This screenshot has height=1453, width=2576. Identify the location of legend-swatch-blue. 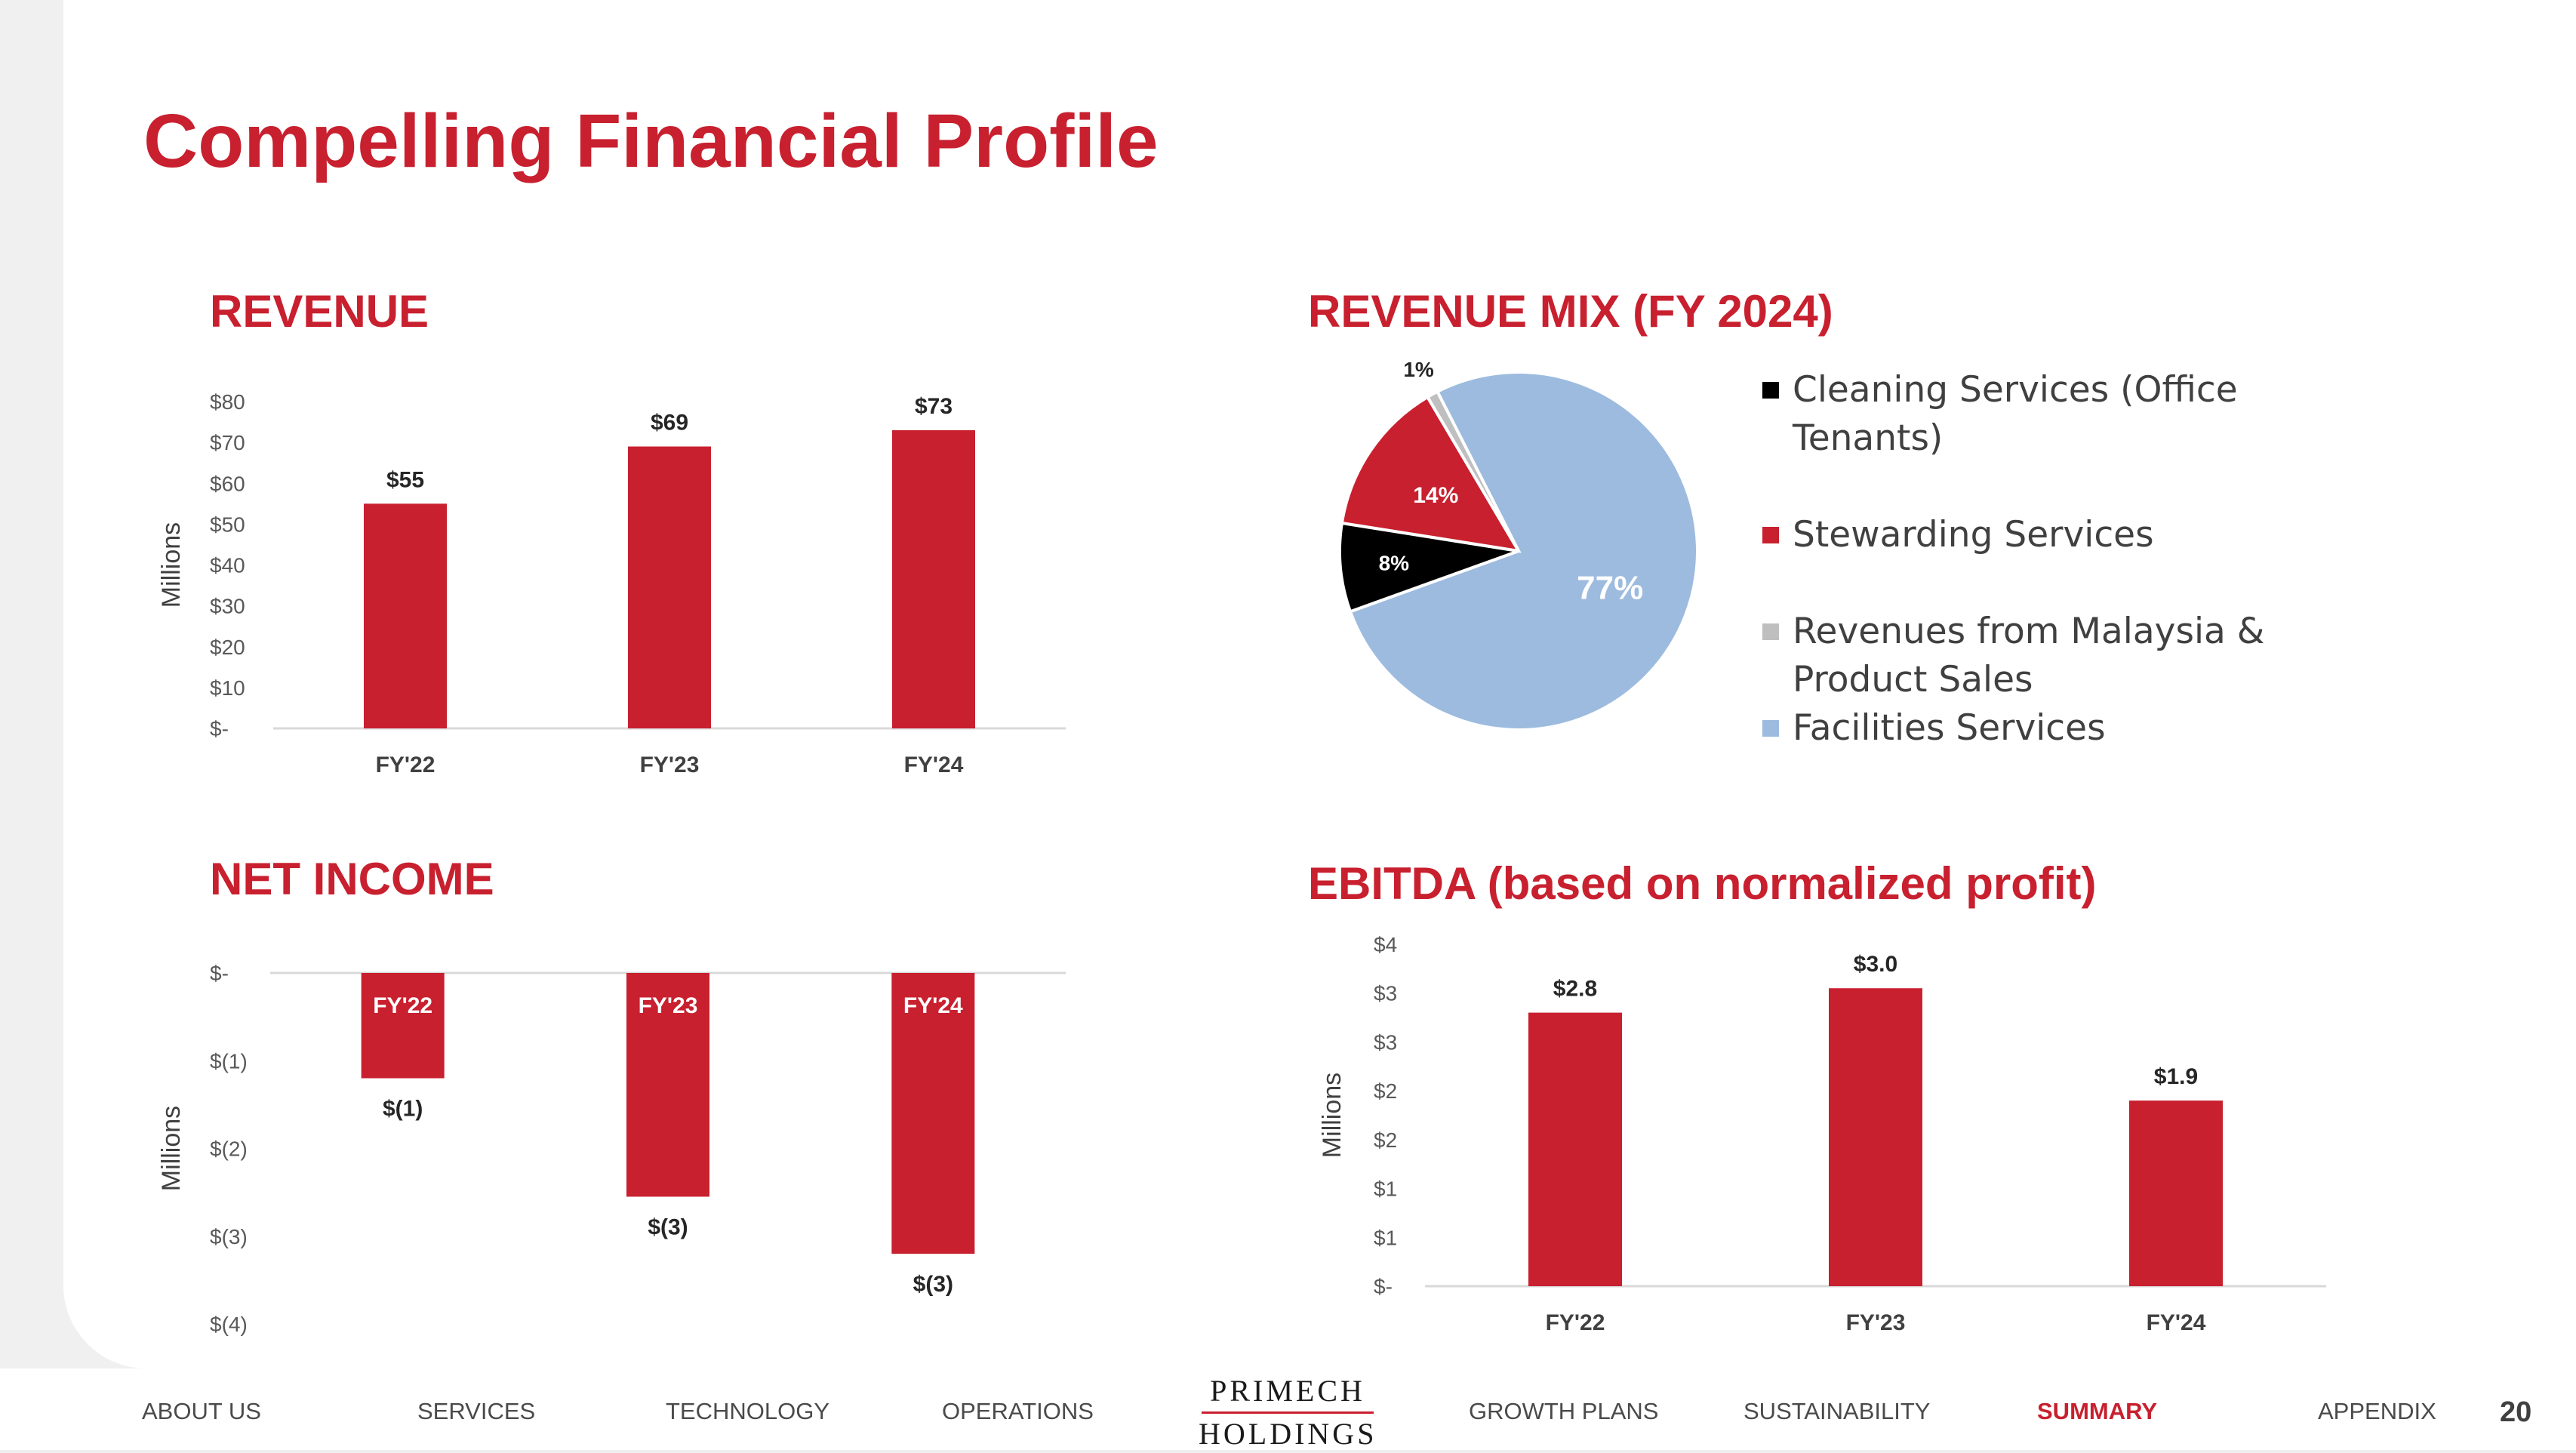
(1771, 728).